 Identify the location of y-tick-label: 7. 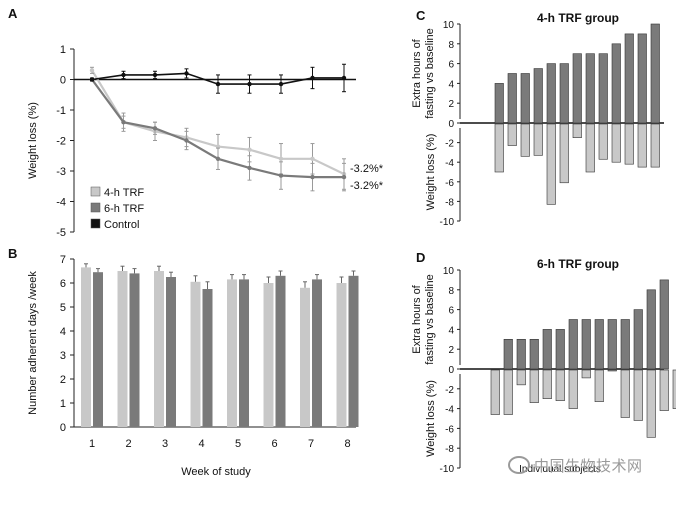
(63, 260).